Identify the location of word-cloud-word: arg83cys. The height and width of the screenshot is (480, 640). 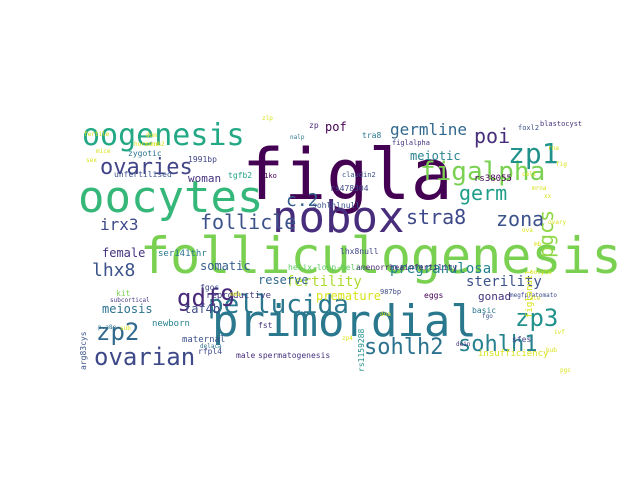
(83, 350).